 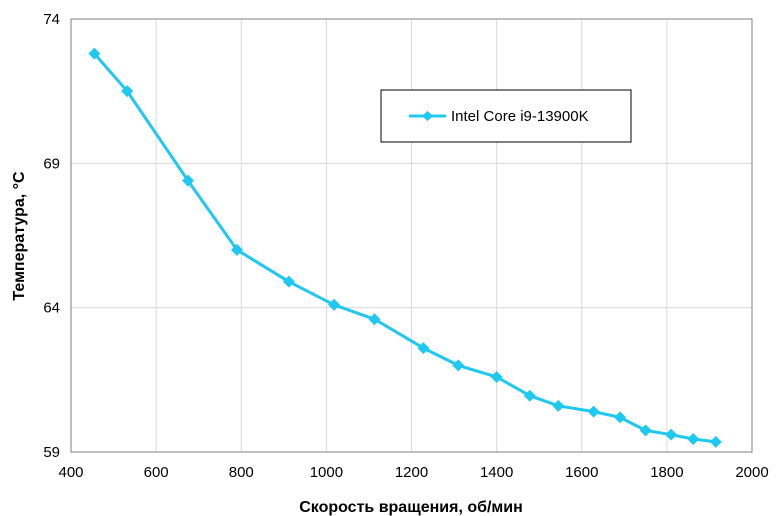 What do you see at coordinates (19, 236) in the screenshot?
I see `y-axis-title: Температура, °C` at bounding box center [19, 236].